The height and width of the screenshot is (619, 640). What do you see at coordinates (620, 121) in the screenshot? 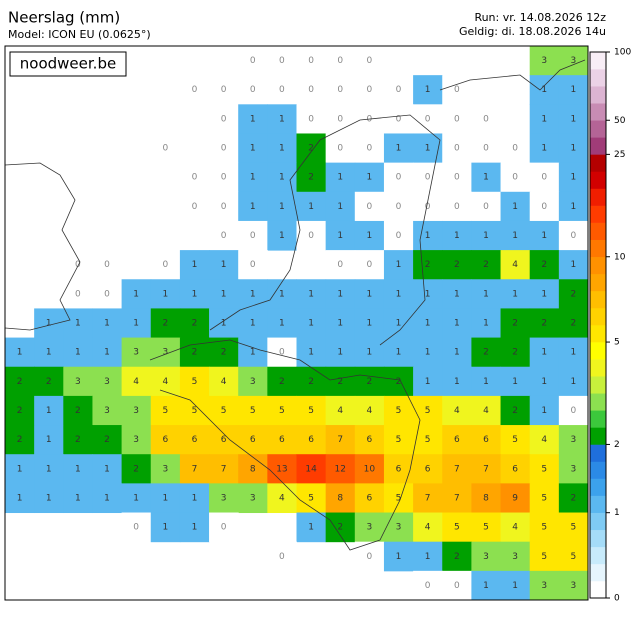
I see `colorbar-tick-label: 50` at bounding box center [620, 121].